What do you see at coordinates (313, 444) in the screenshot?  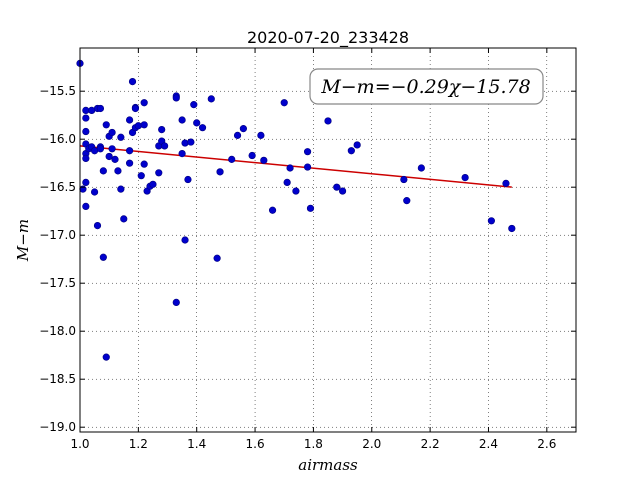 I see `x-tick-label: 1.8` at bounding box center [313, 444].